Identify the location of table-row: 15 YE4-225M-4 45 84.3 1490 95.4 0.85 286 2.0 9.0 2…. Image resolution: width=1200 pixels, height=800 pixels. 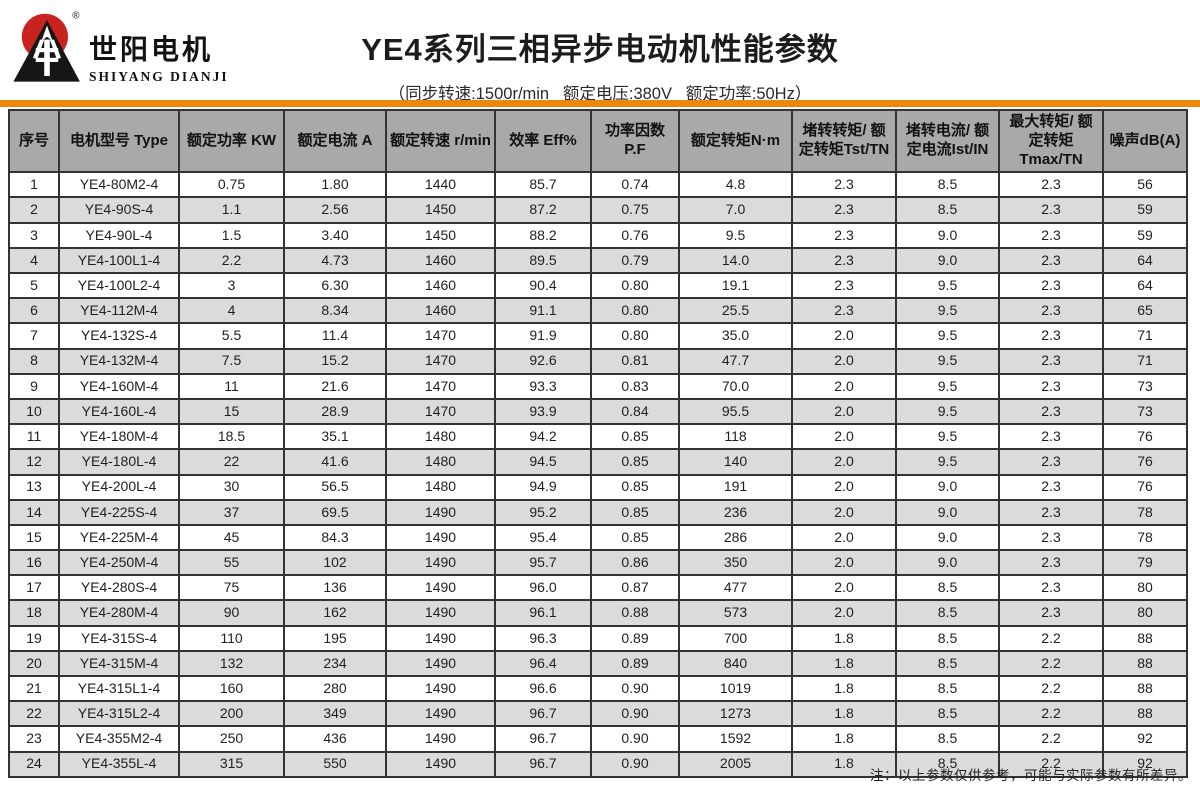
(598, 537).